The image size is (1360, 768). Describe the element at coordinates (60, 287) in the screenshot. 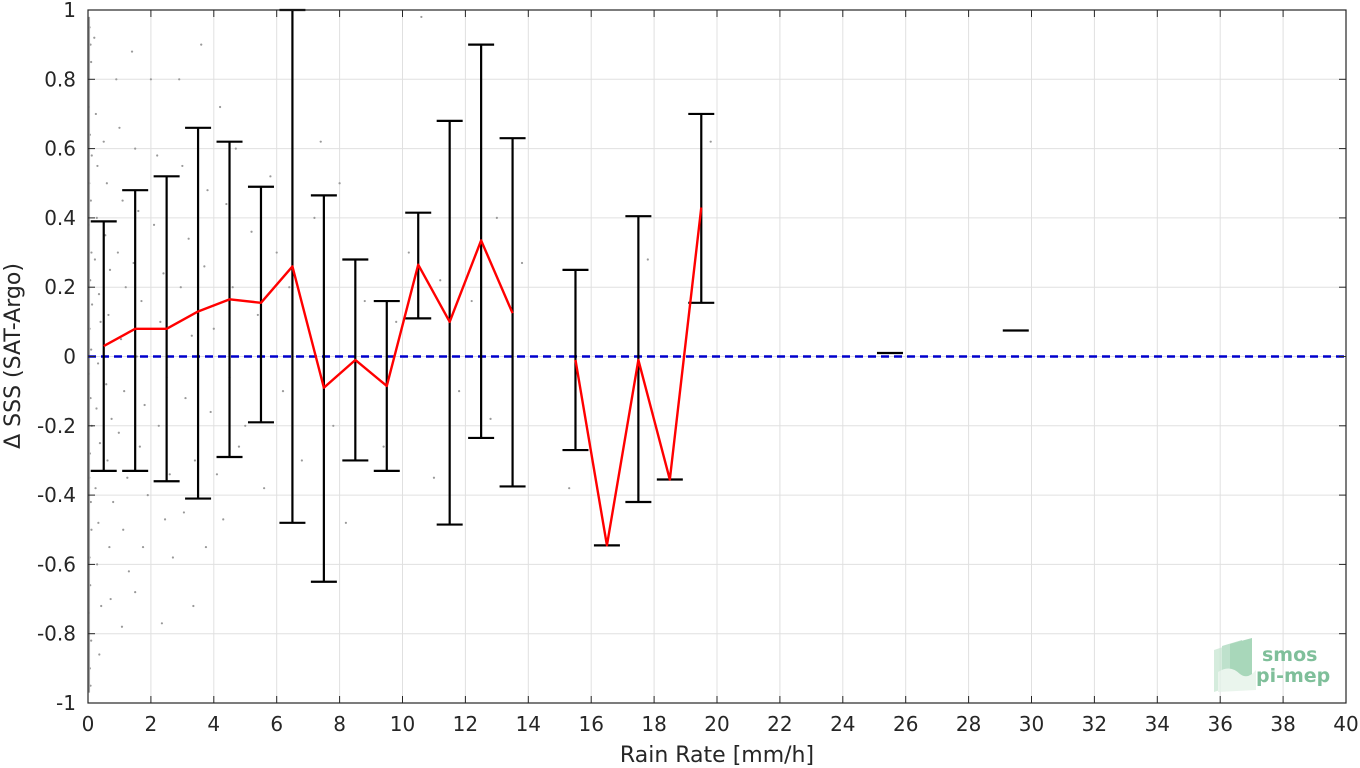

I see `y-tick-label: 0.2` at that location.